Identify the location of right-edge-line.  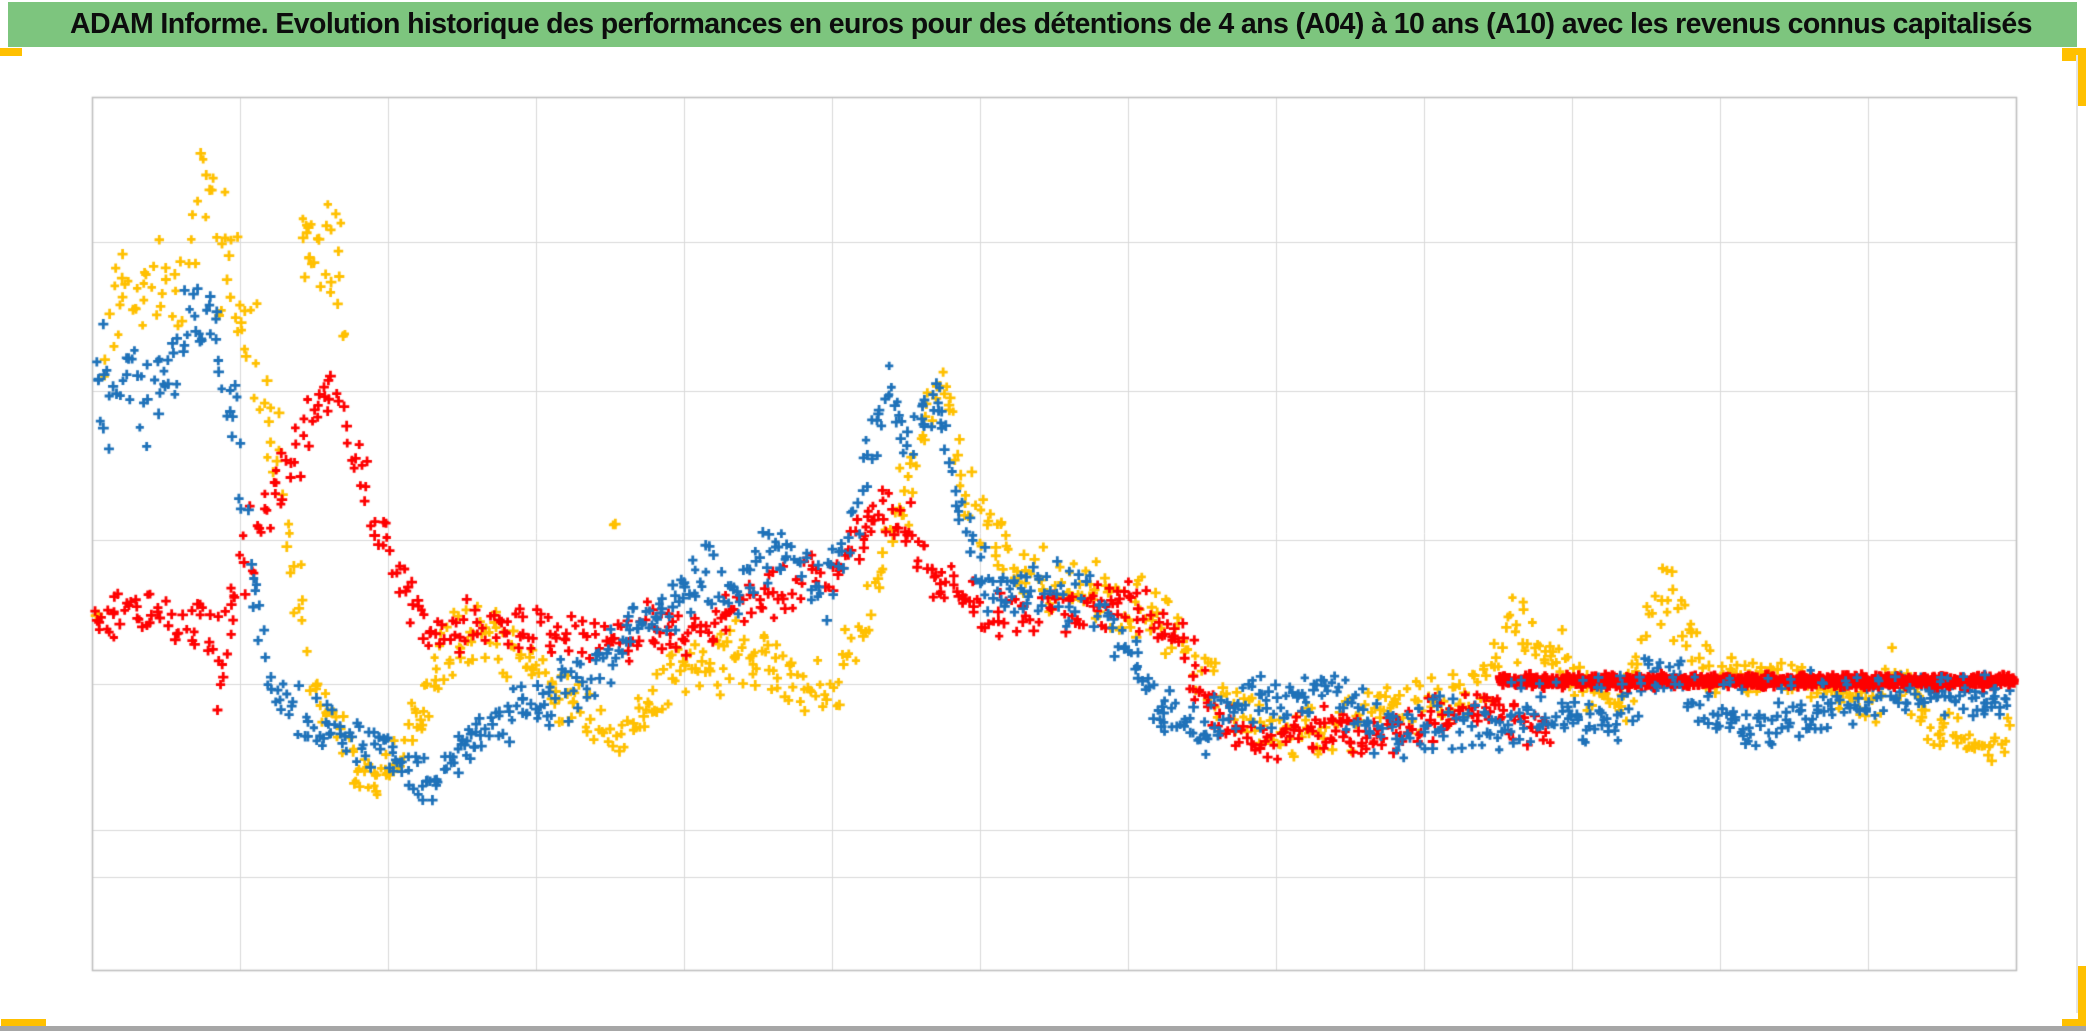
(2077, 534).